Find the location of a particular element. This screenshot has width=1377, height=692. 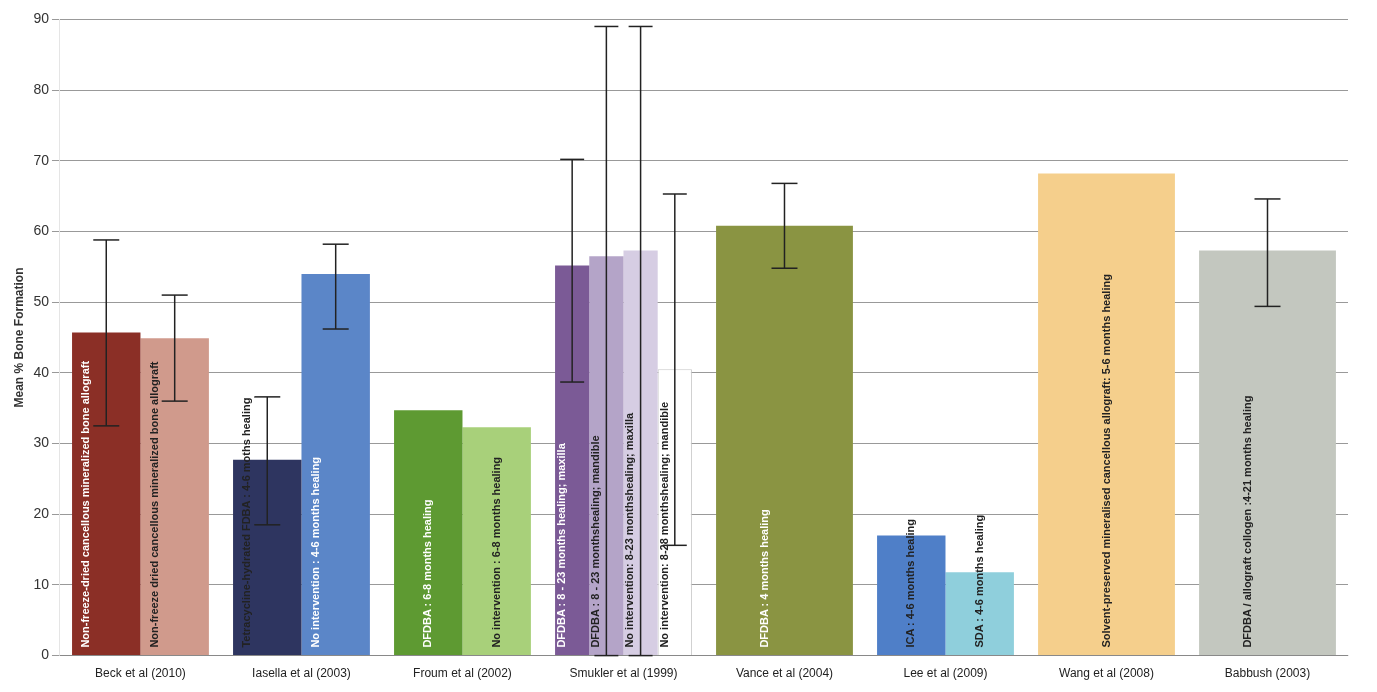

y-tick-label: 0 is located at coordinates (45, 654).